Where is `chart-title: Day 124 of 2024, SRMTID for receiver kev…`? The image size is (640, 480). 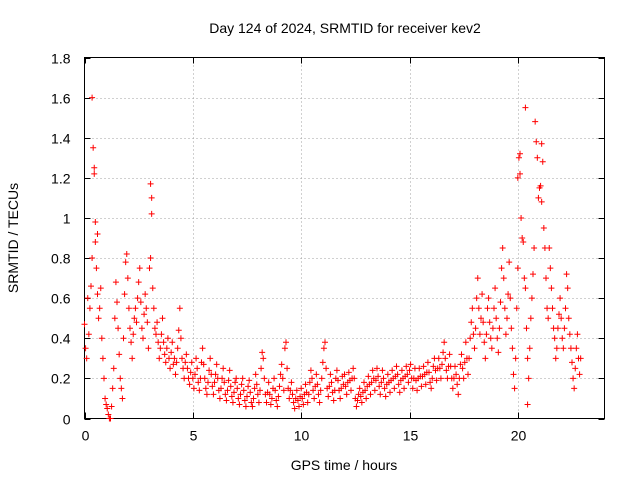
chart-title: Day 124 of 2024, SRMTID for receiver kev… is located at coordinates (345, 28).